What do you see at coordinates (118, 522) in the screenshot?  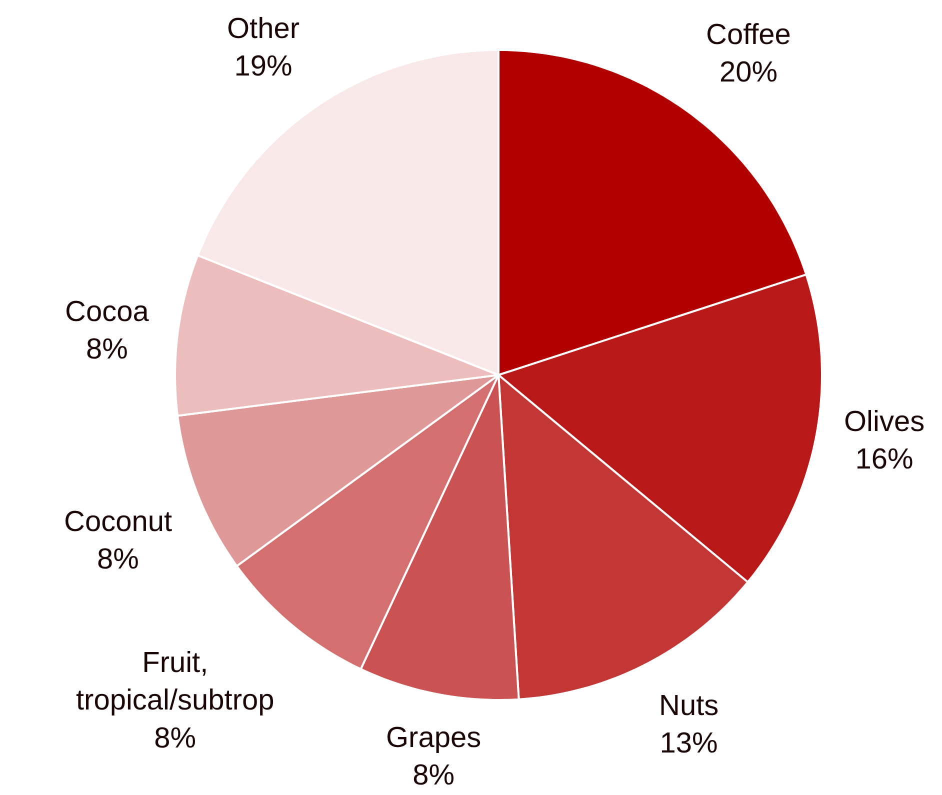 I see `slice-label: Coconut` at bounding box center [118, 522].